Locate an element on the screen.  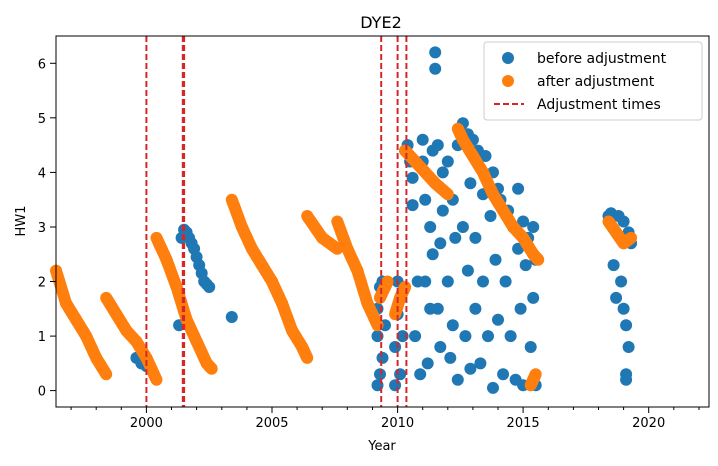
legend-box is located at coordinates (593, 81).